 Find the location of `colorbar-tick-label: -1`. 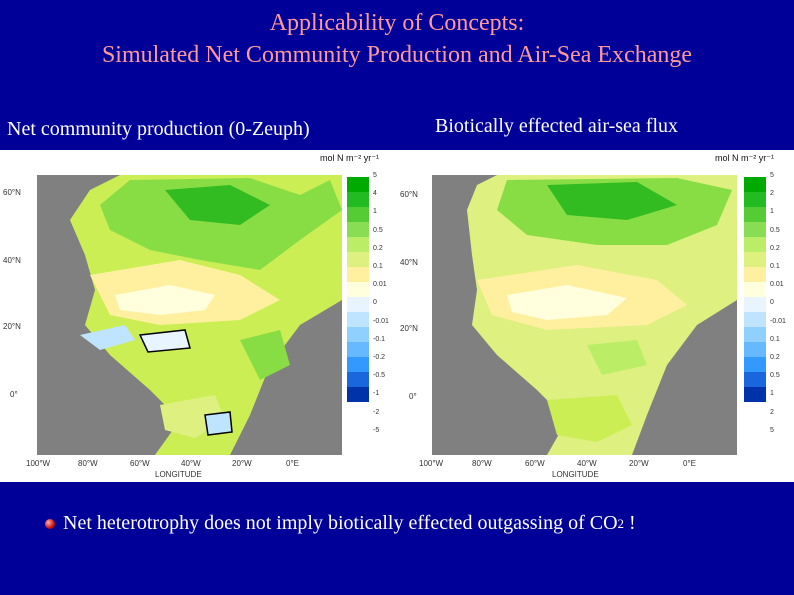

colorbar-tick-label: -1 is located at coordinates (376, 394).